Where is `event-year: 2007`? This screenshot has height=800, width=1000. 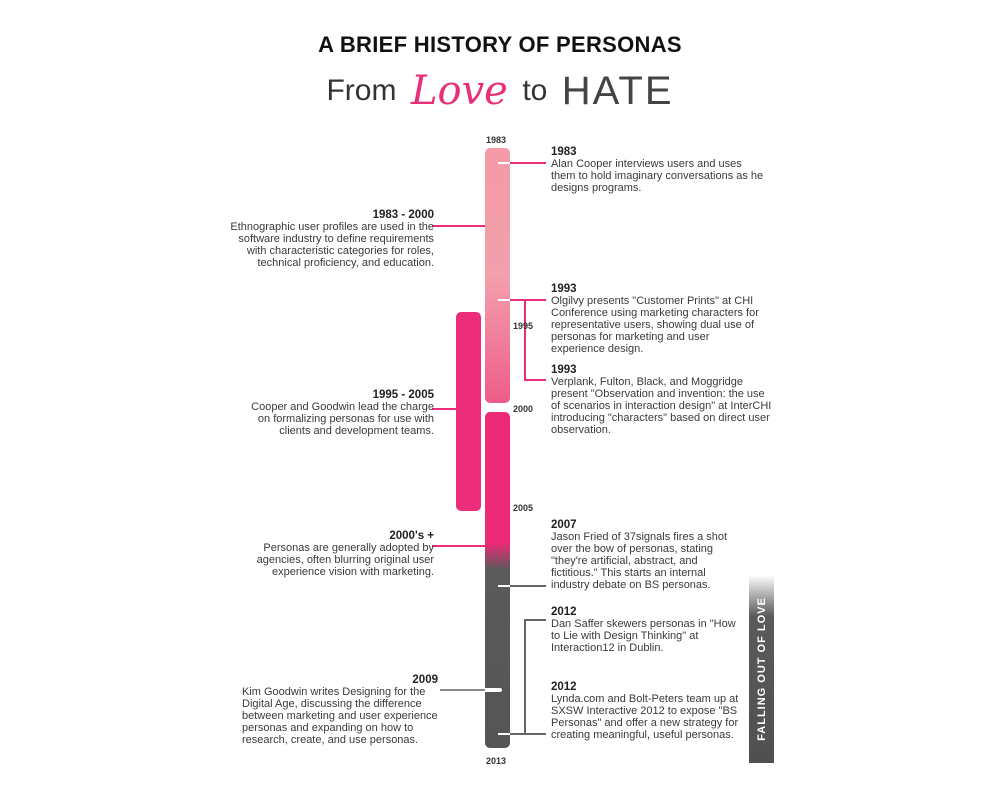
event-year: 2007 is located at coordinates (564, 525).